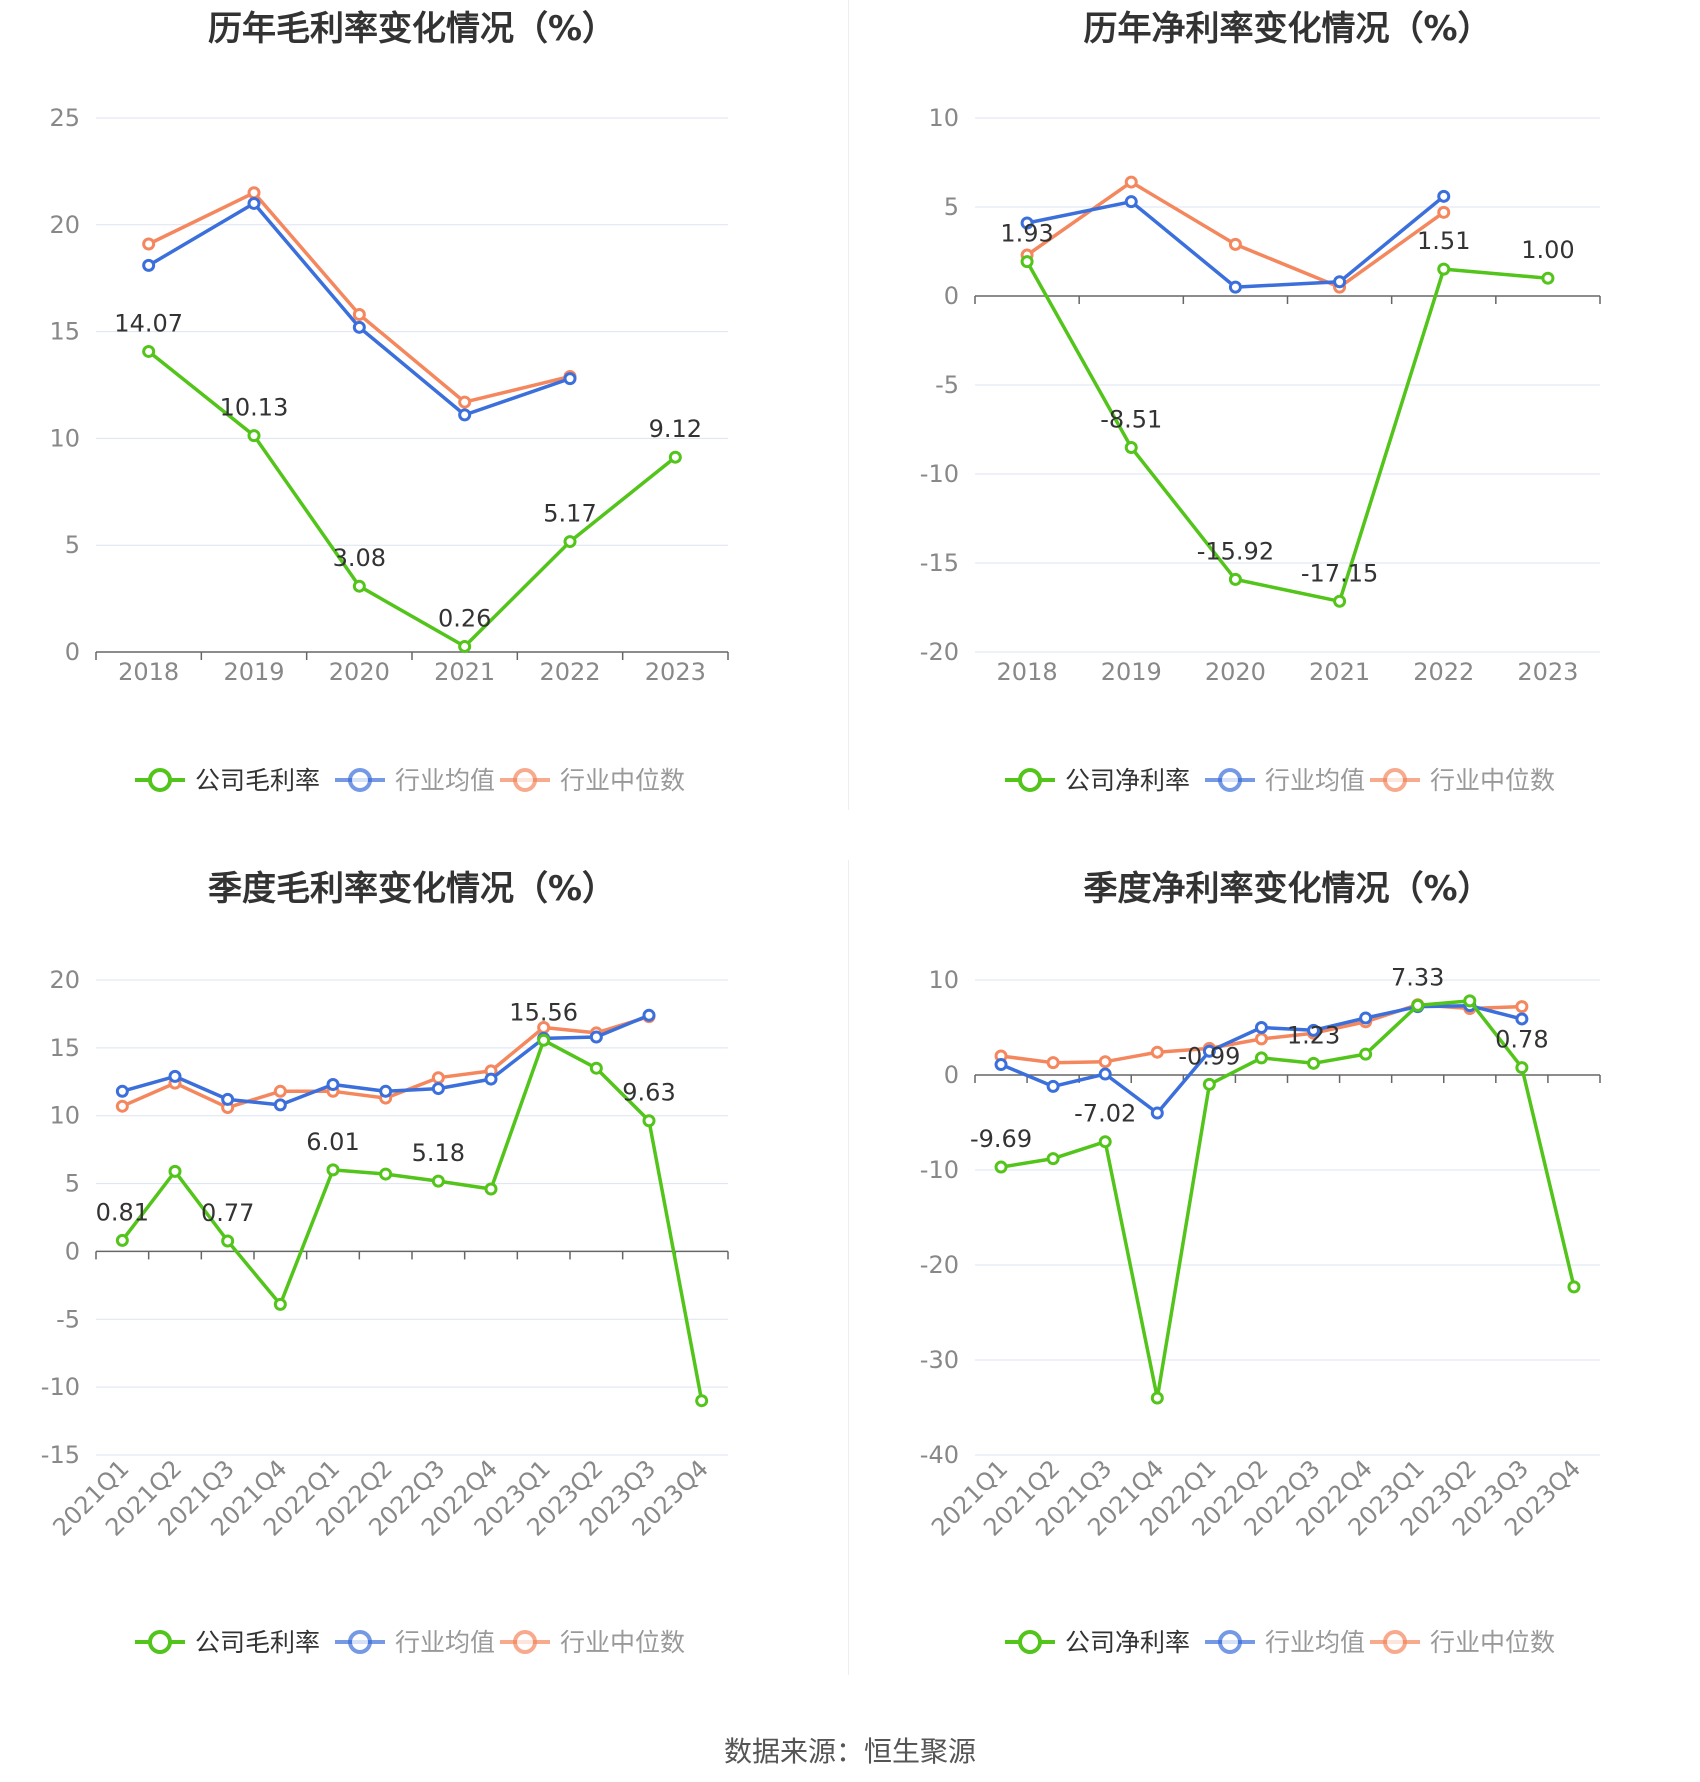 The image size is (1700, 1782). I want to click on data-label: -7.02, so click(1105, 1114).